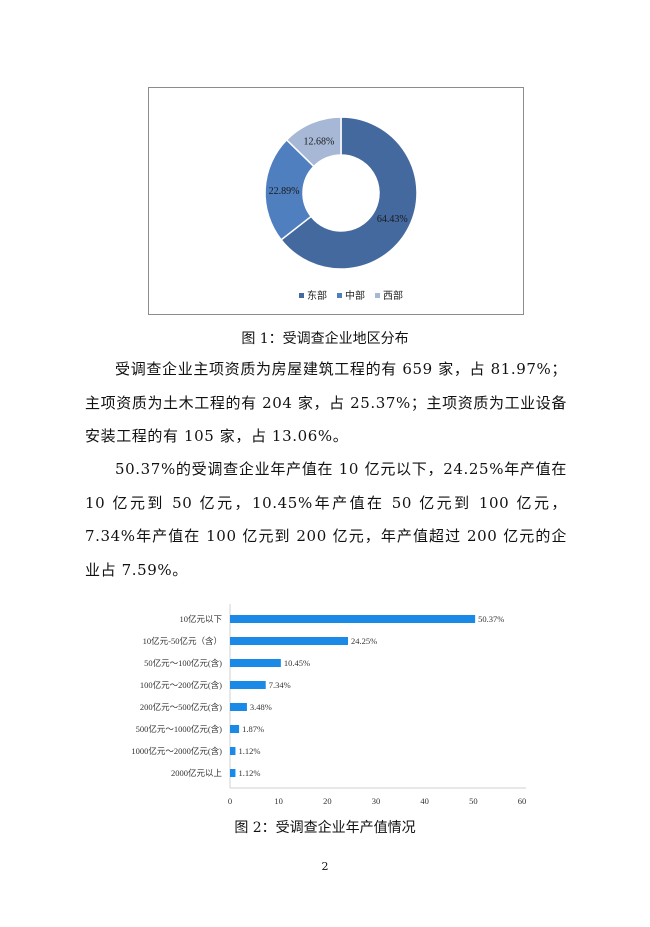 This screenshot has width=650, height=927. What do you see at coordinates (181, 685) in the screenshot?
I see `category-label: 100亿元～200亿元(含)` at bounding box center [181, 685].